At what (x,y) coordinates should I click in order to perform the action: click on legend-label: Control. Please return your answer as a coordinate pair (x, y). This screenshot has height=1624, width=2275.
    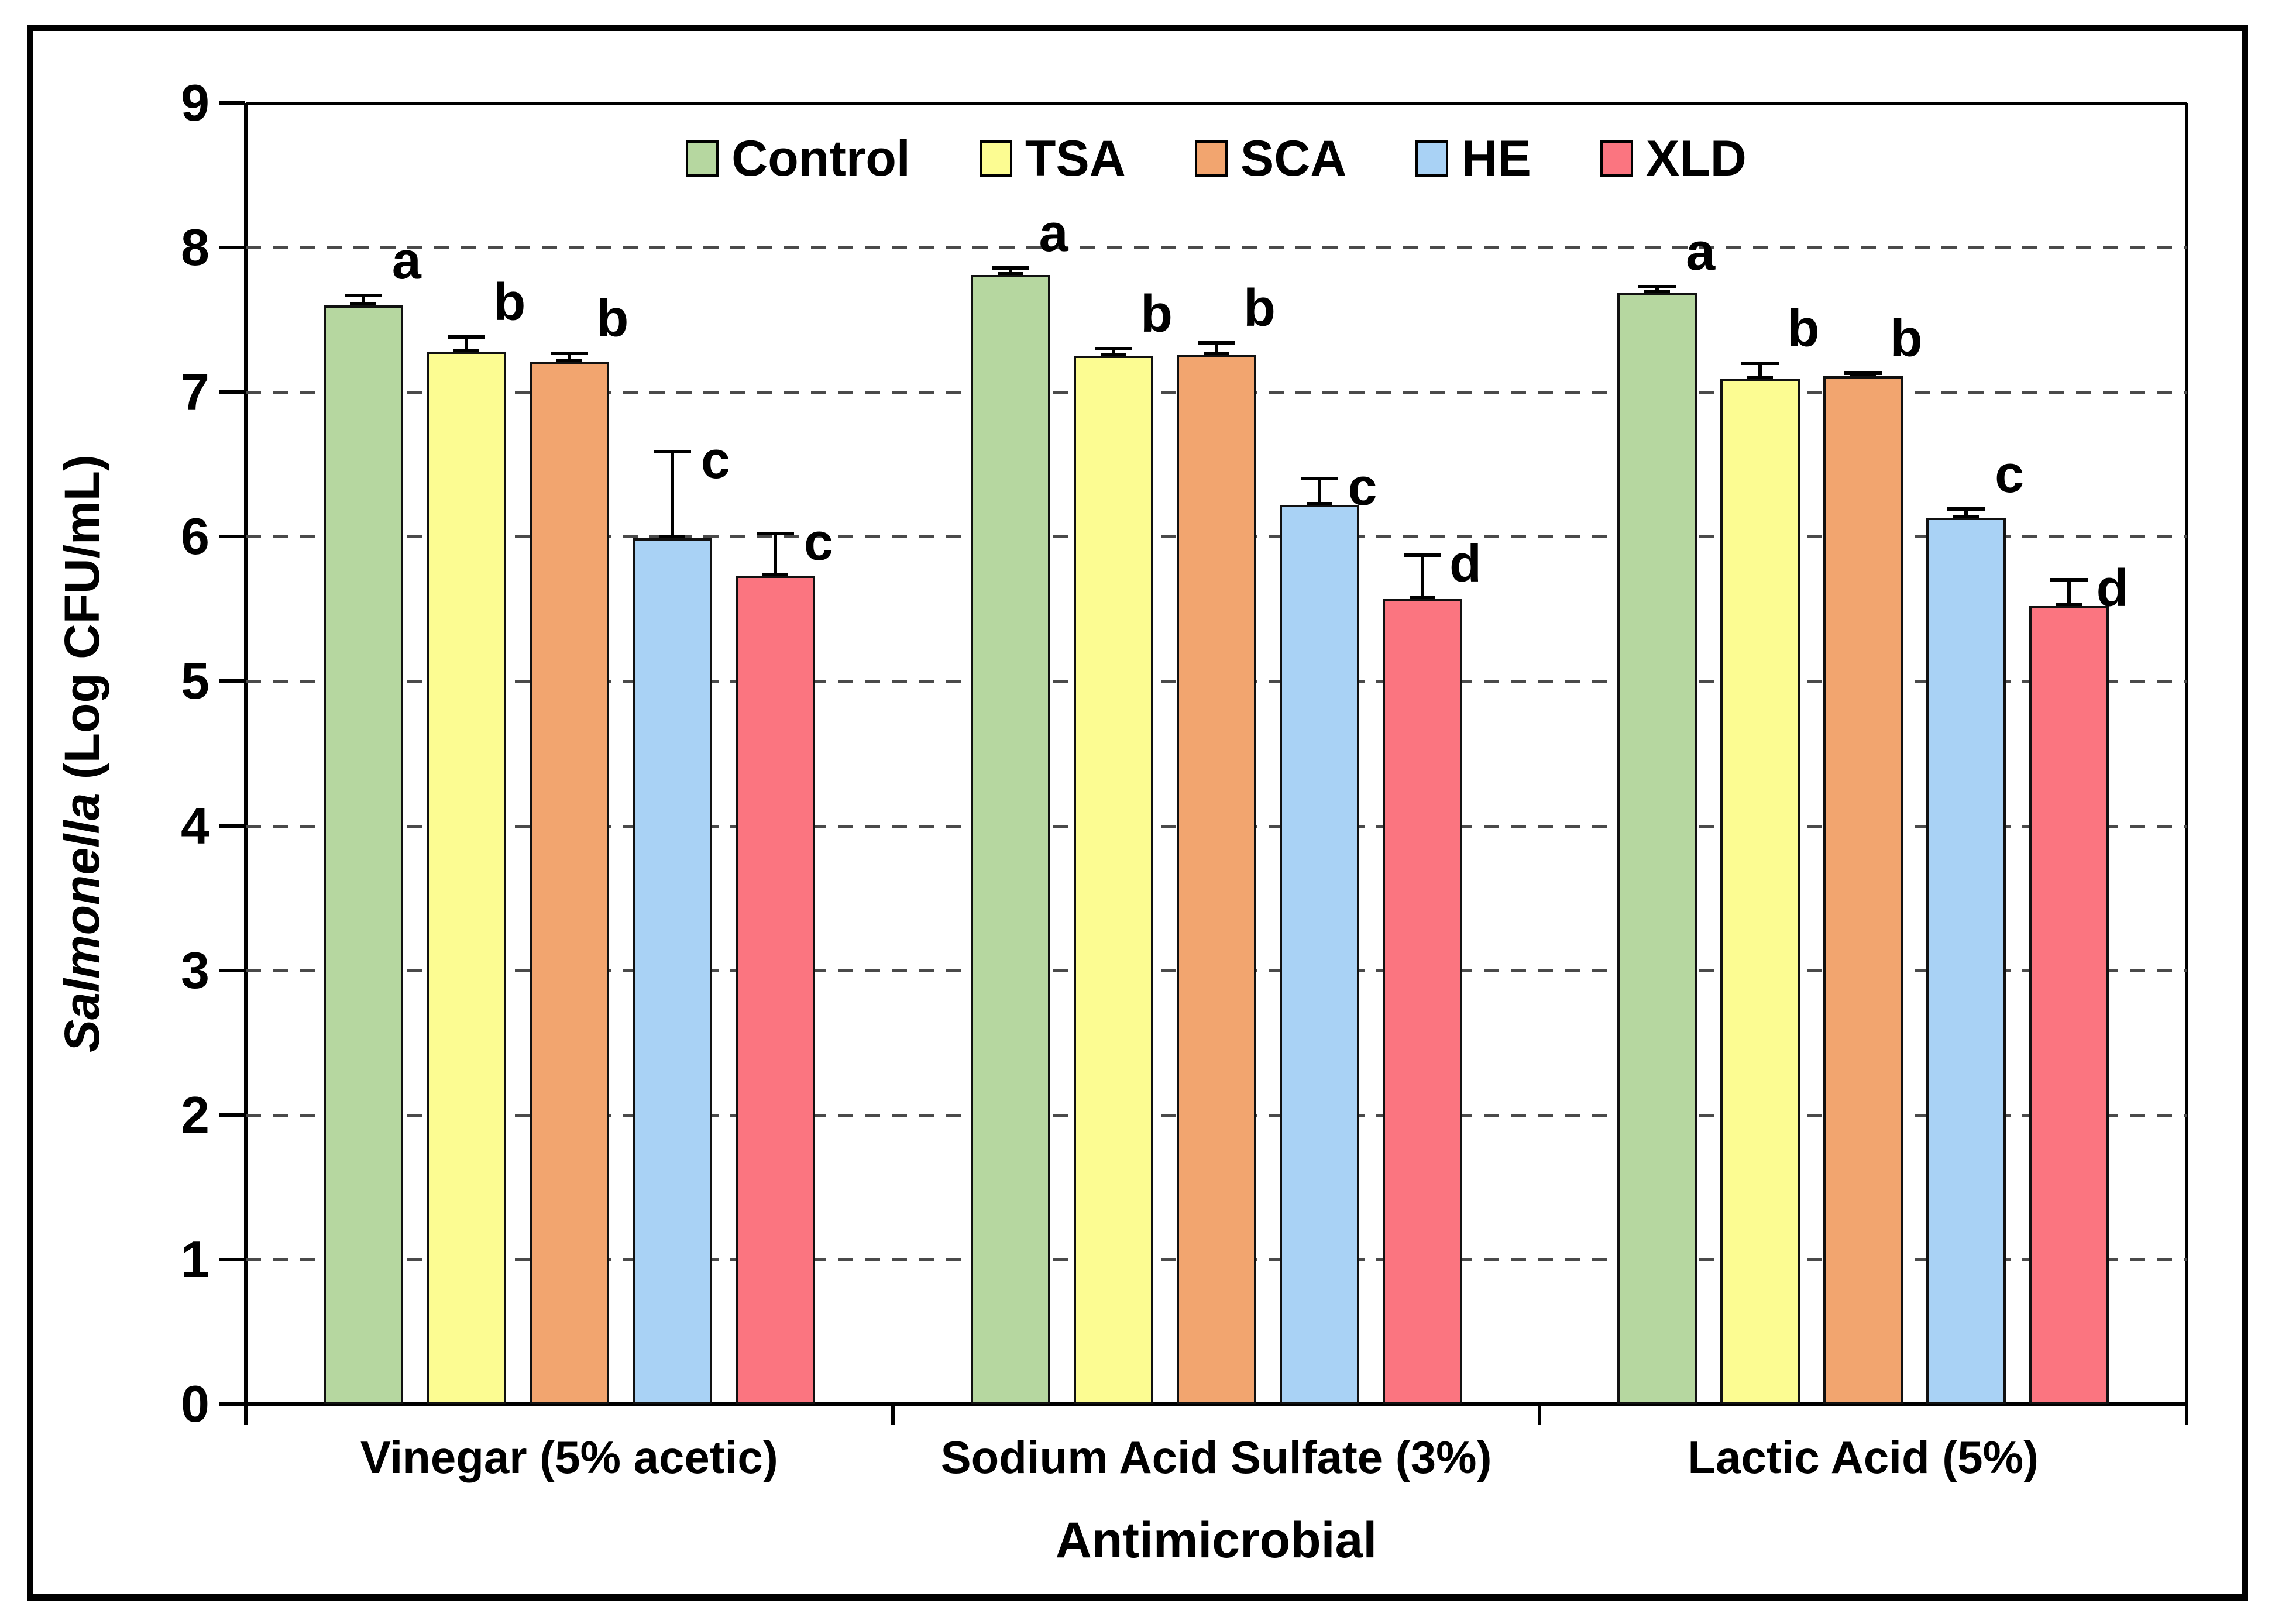
    Looking at the image, I should click on (820, 159).